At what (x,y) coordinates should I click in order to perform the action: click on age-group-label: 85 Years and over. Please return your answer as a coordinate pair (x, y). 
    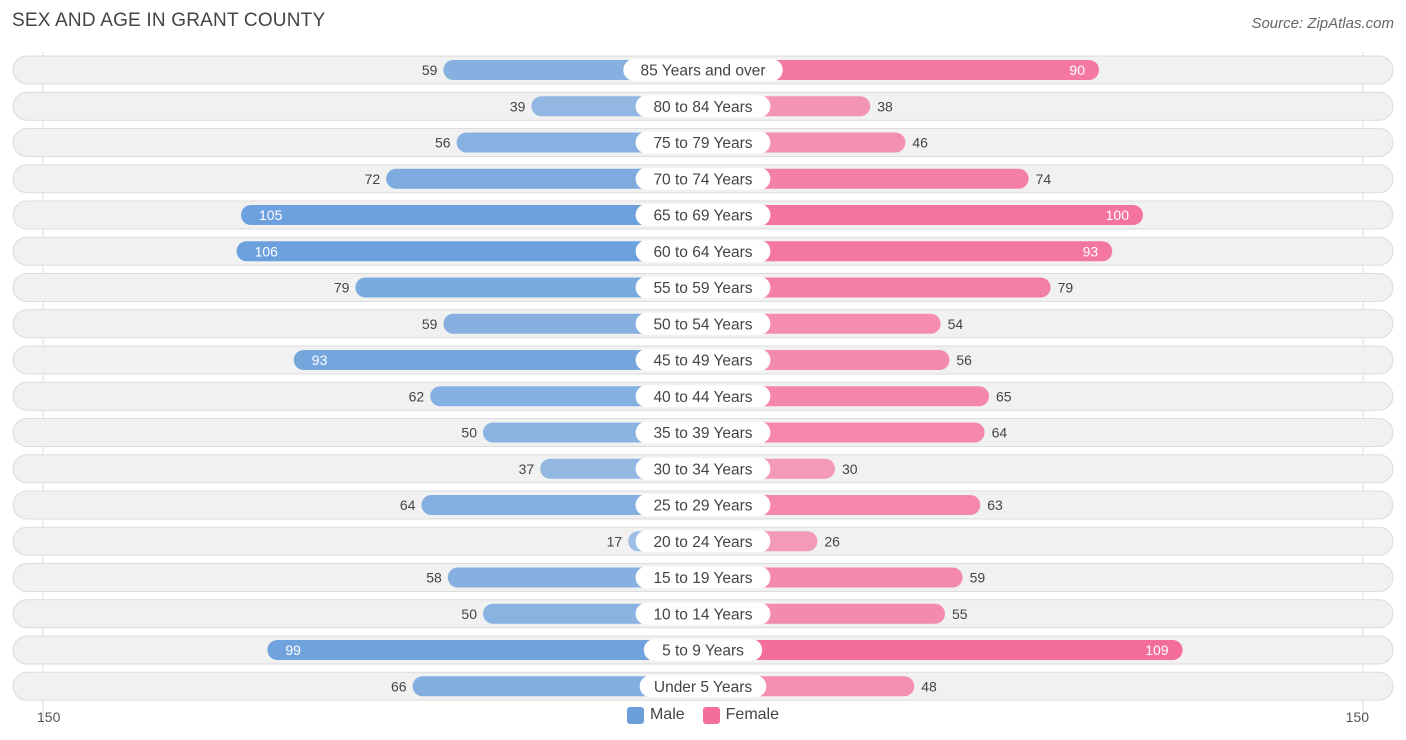
    Looking at the image, I should click on (703, 71).